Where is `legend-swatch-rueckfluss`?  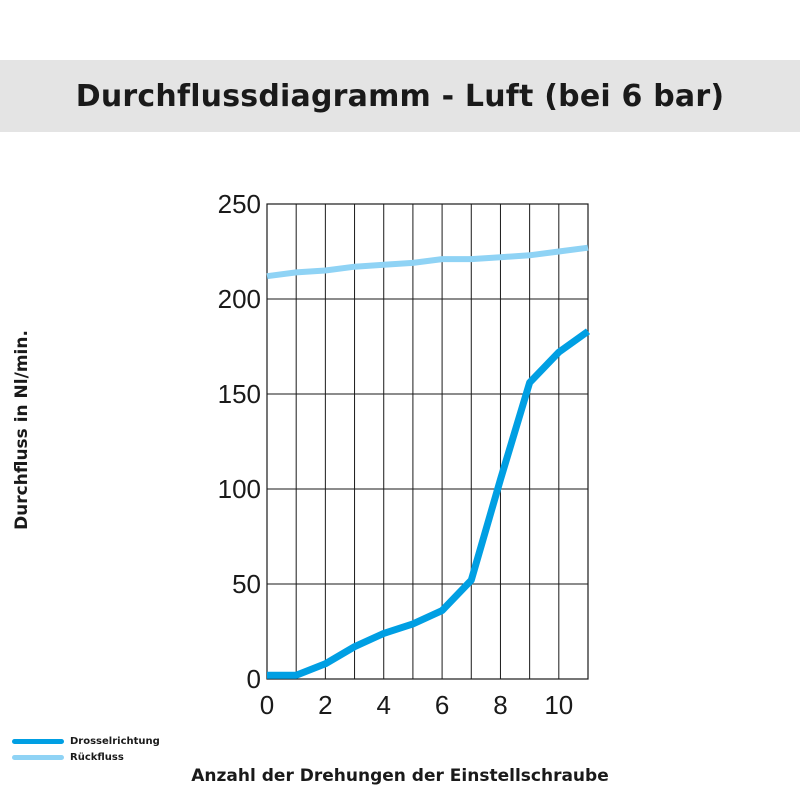
legend-swatch-rueckfluss is located at coordinates (38, 757).